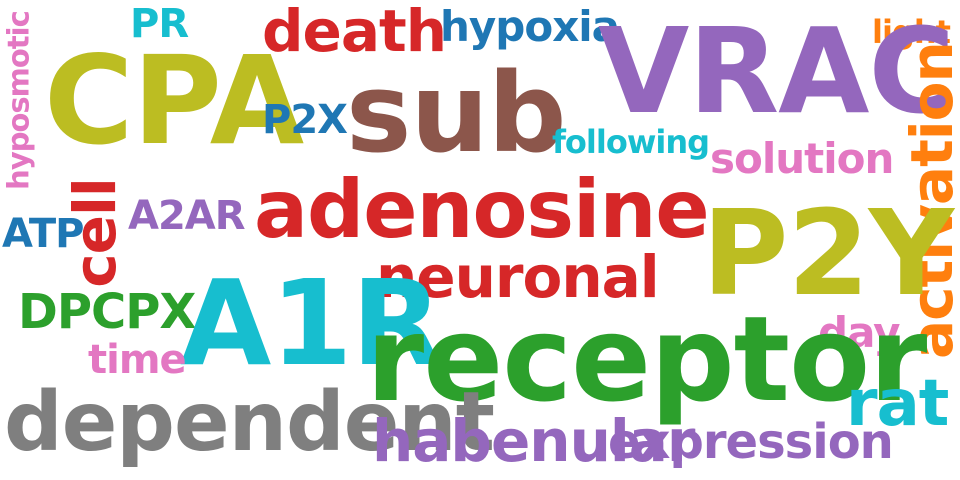  I want to click on word-time: time, so click(137, 360).